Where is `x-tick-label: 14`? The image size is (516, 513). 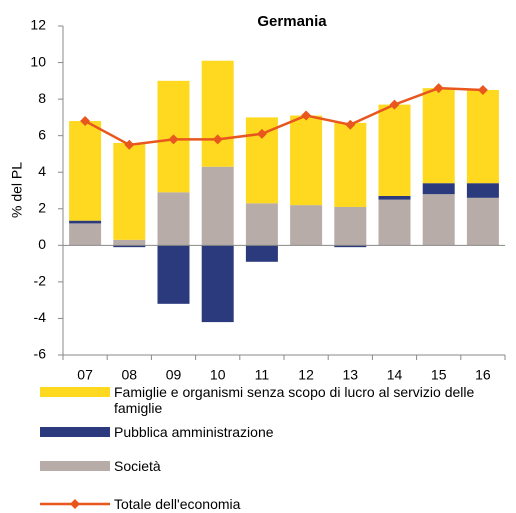
x-tick-label: 14 is located at coordinates (395, 375).